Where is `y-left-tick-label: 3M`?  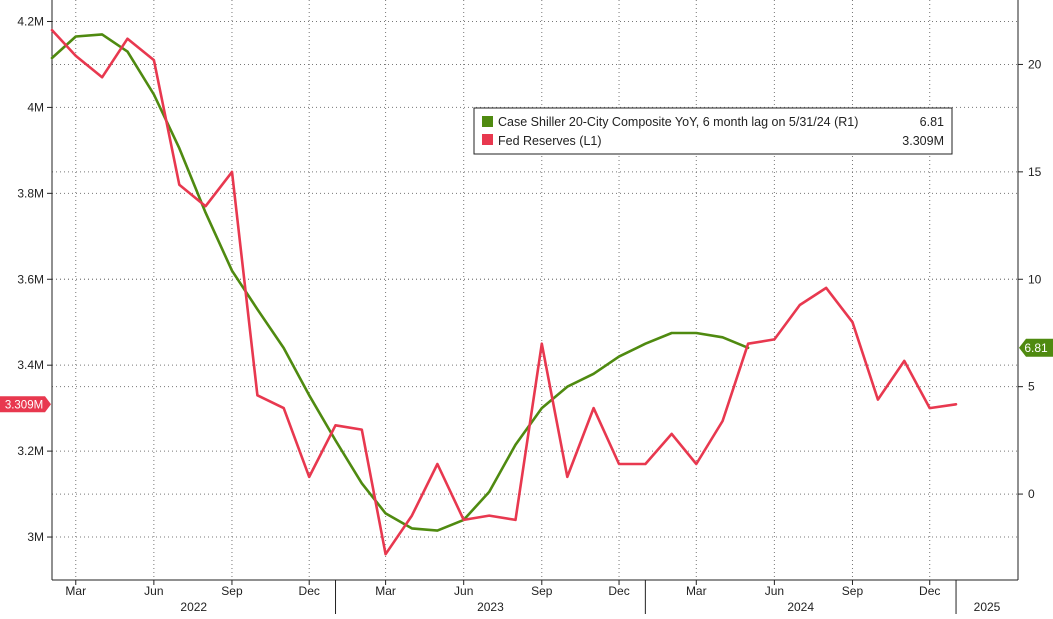
y-left-tick-label: 3M is located at coordinates (35, 537).